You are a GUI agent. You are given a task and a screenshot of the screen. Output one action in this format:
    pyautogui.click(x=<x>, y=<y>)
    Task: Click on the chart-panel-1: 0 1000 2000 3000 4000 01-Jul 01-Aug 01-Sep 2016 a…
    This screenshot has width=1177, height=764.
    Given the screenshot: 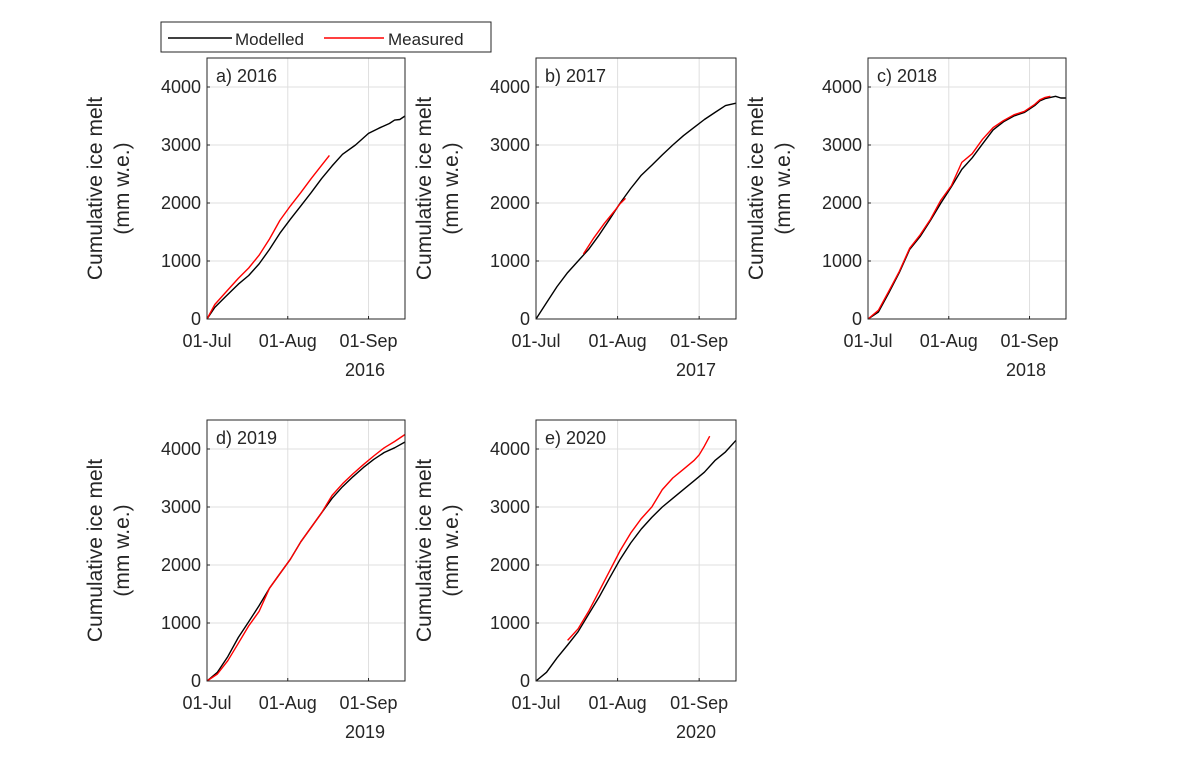 What is the action you would take?
    pyautogui.click(x=245, y=218)
    